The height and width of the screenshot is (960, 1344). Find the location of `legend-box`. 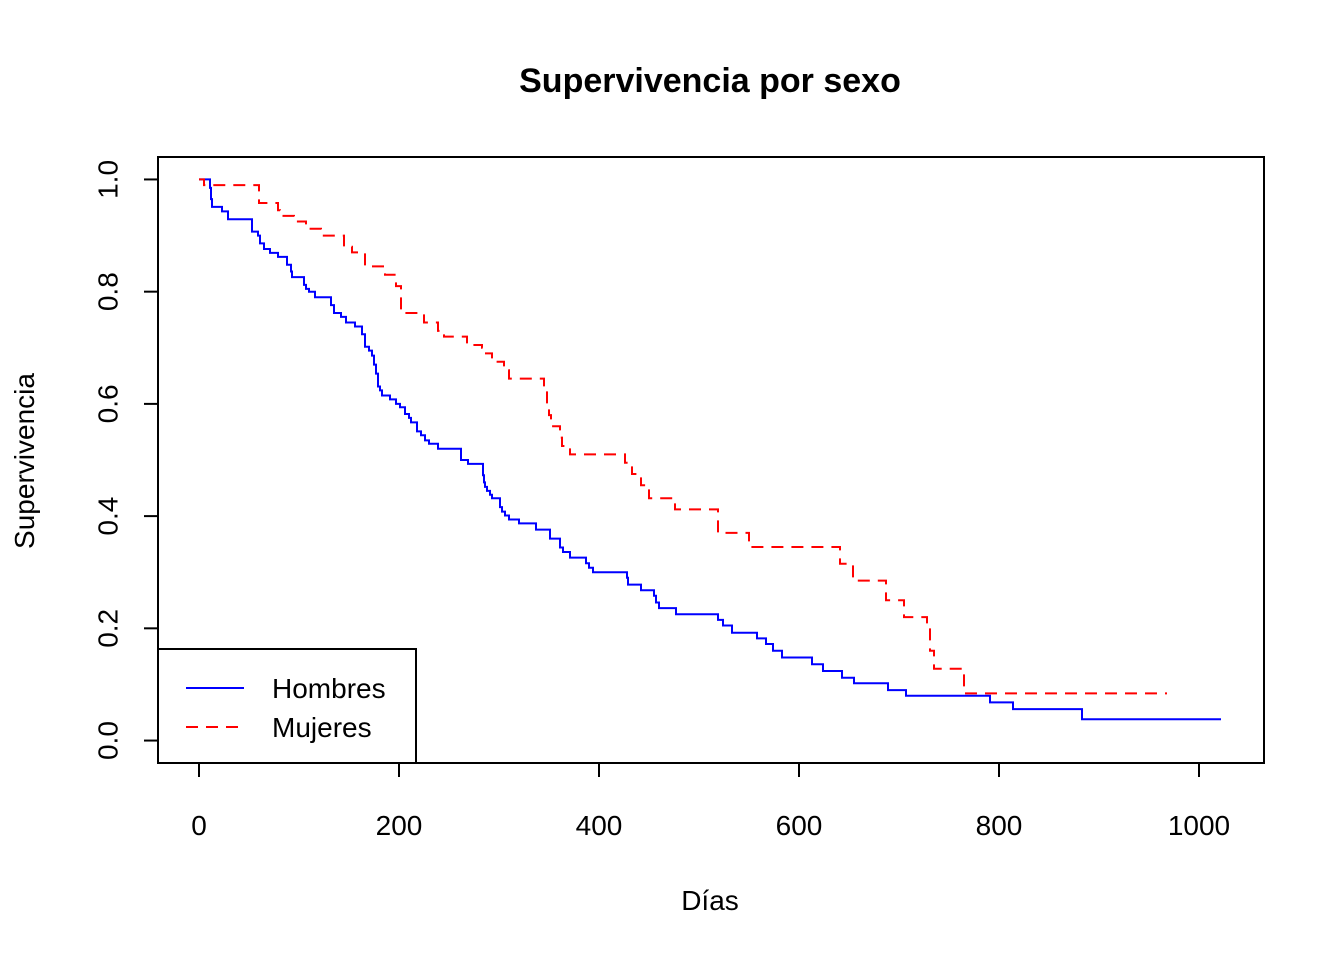

legend-box is located at coordinates (287, 706).